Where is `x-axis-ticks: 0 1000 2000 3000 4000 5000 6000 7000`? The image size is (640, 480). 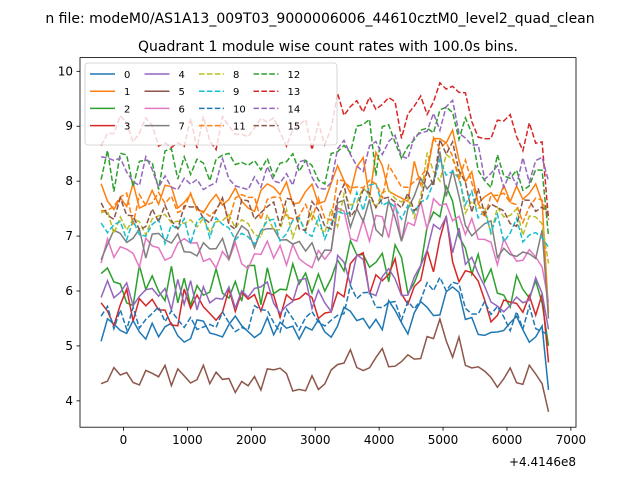 x-axis-ticks: 0 1000 2000 3000 4000 5000 6000 7000 is located at coordinates (353, 437).